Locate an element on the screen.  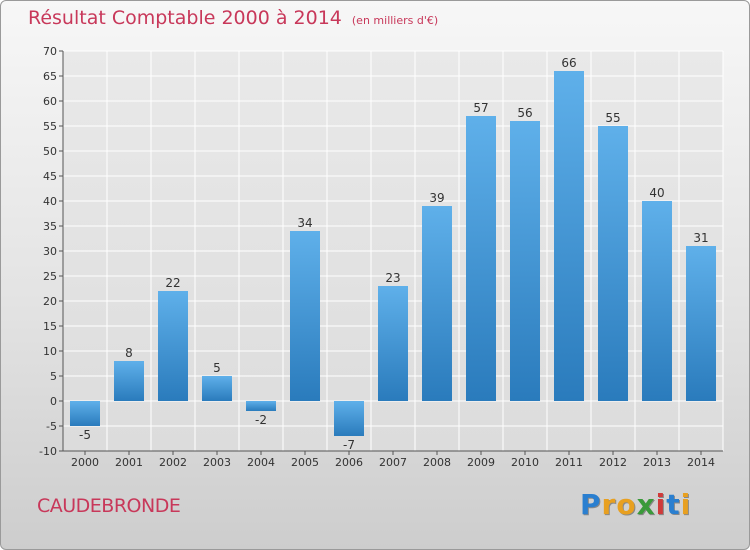
x-tick-label: 2012 is located at coordinates (613, 462).